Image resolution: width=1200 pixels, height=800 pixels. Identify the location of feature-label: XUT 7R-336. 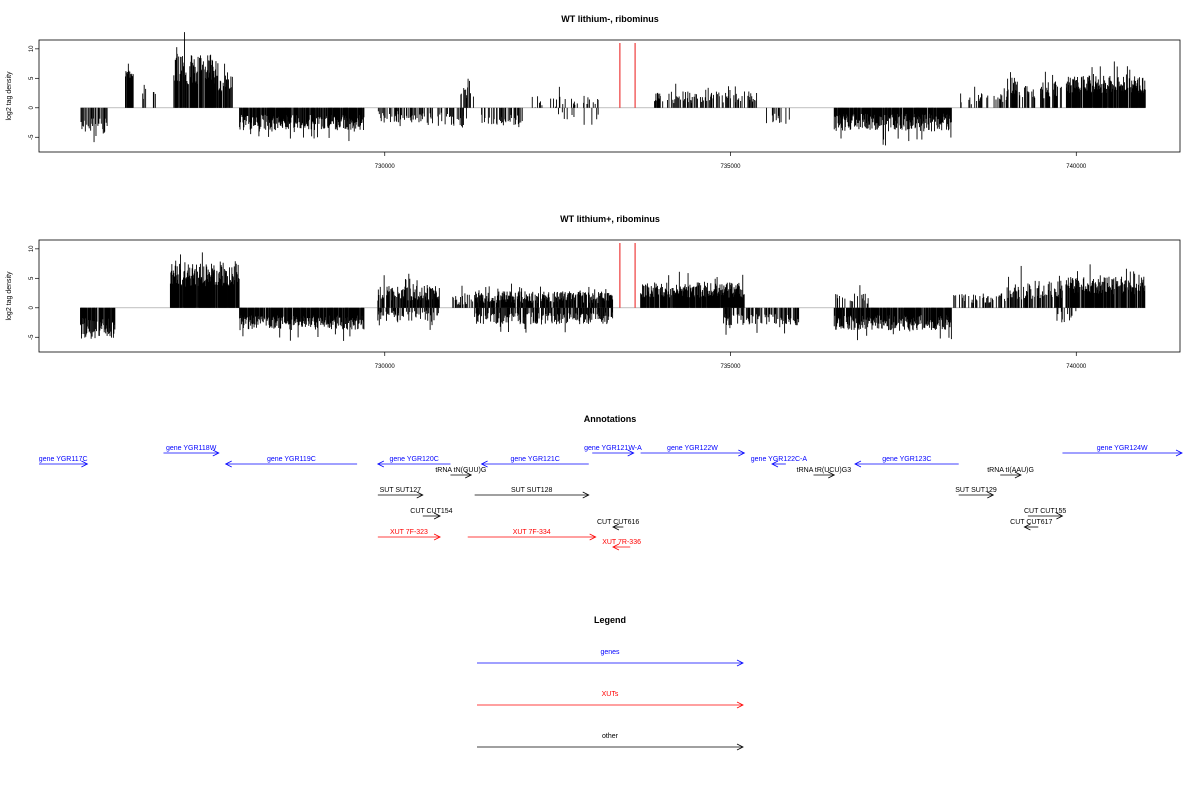
(621, 542).